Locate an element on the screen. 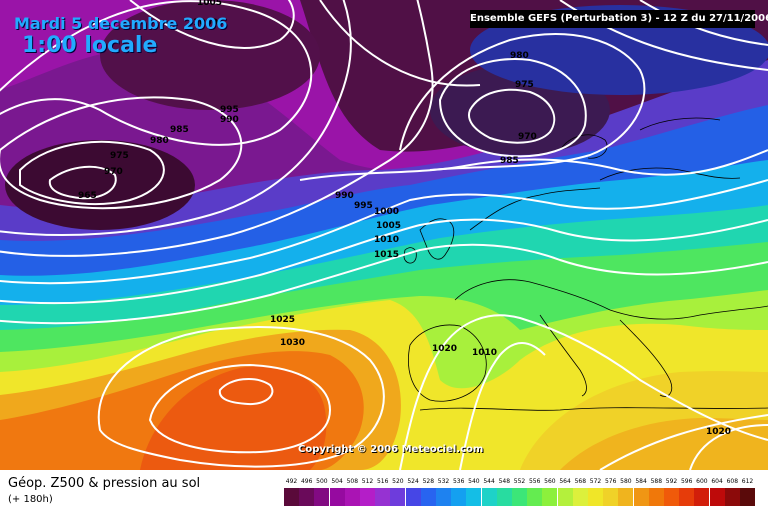  legend-tick: 504 is located at coordinates (337, 481).